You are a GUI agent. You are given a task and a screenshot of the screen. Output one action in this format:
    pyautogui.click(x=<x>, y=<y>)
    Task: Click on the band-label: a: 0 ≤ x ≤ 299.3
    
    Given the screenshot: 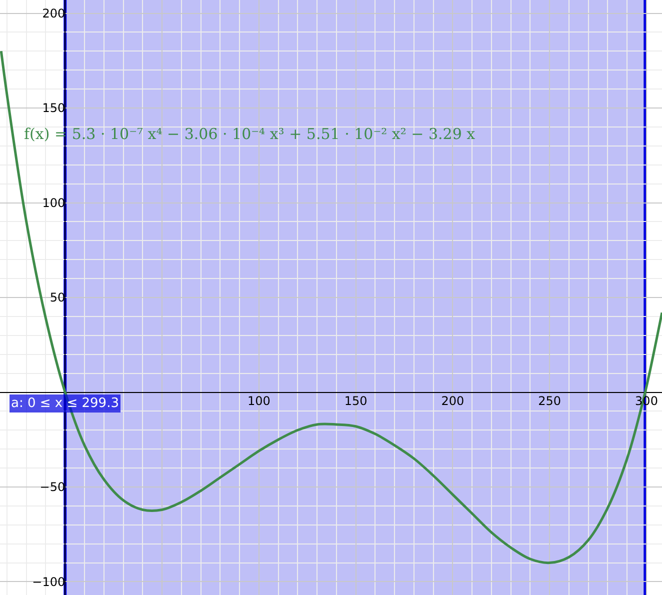 What is the action you would take?
    pyautogui.click(x=65, y=403)
    